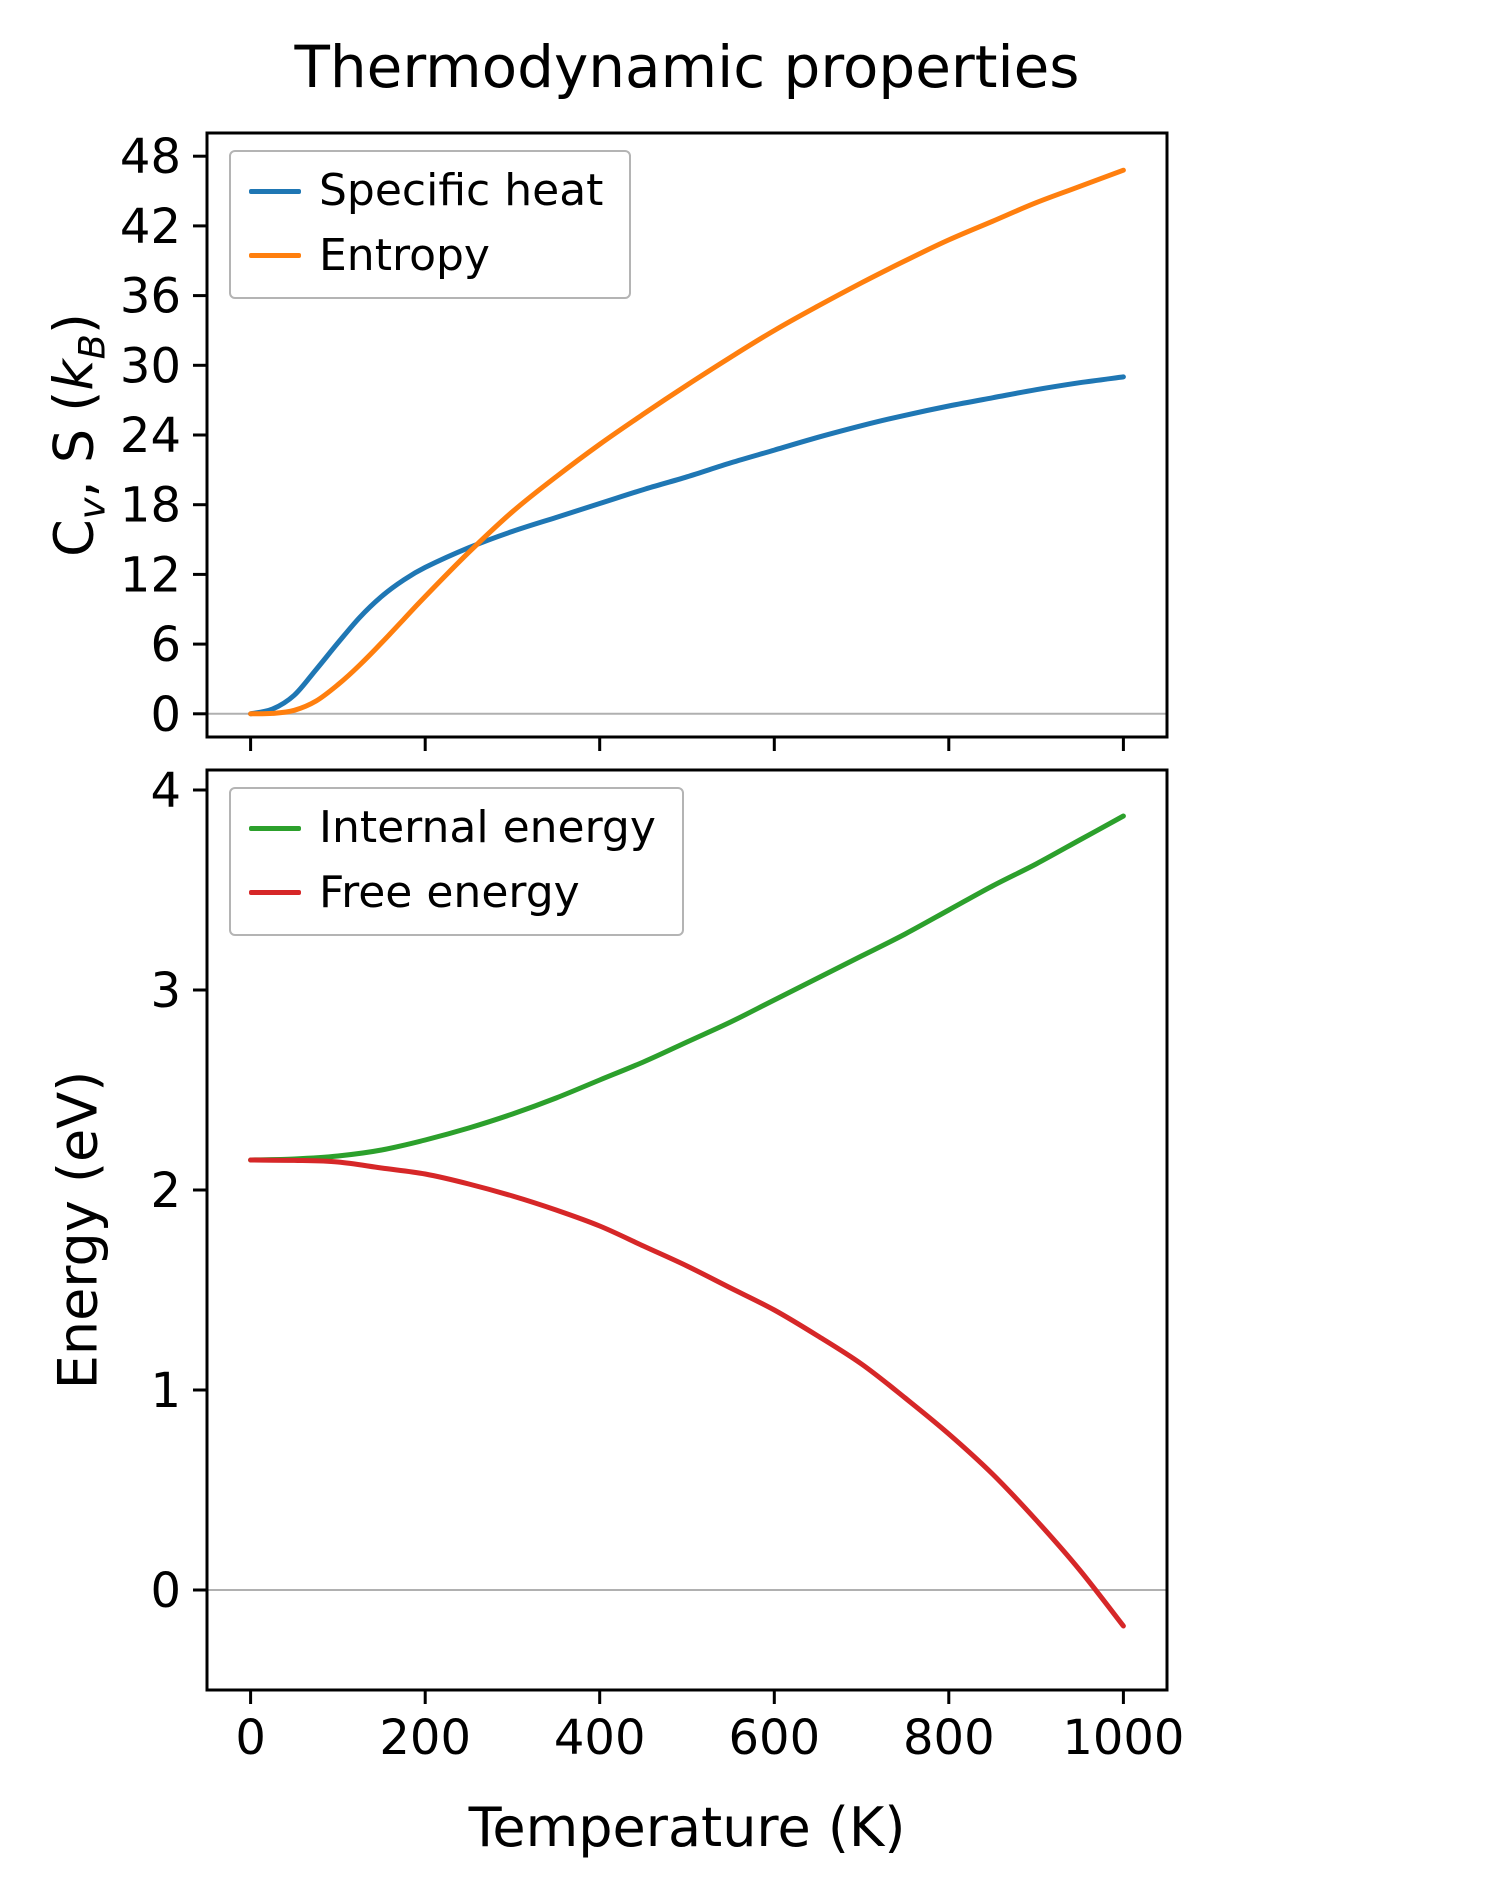 This screenshot has height=1901, width=1499. I want to click on x-tick-label: 0, so click(250, 1738).